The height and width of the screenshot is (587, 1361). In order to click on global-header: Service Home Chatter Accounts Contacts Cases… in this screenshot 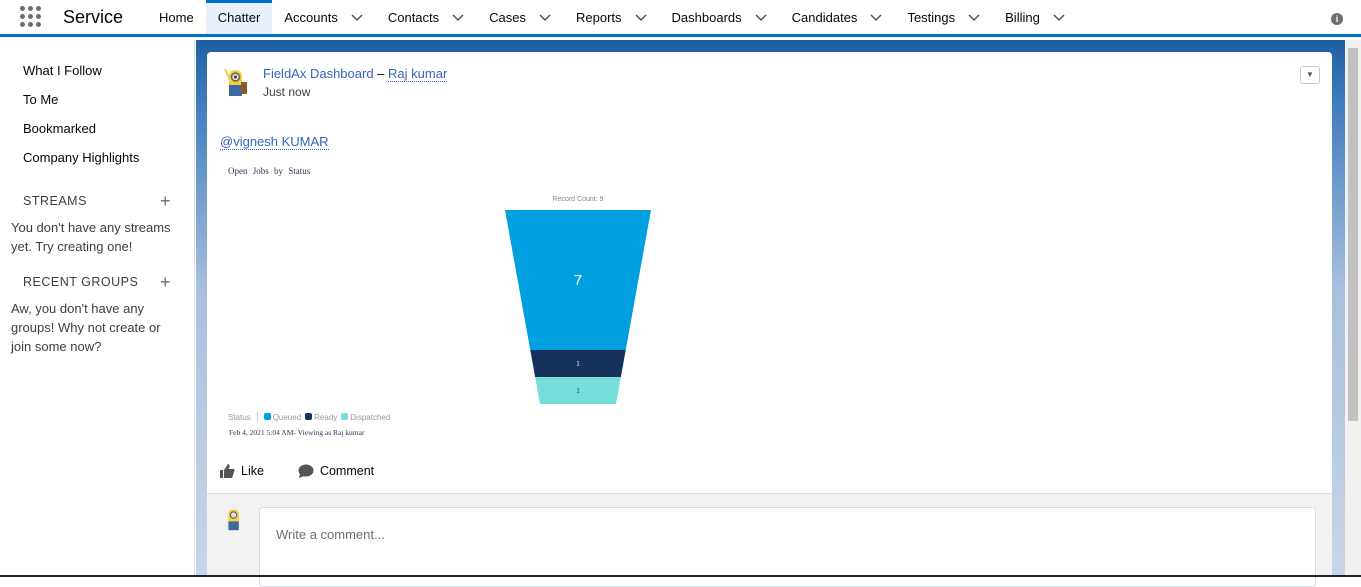, I will do `click(680, 18)`.